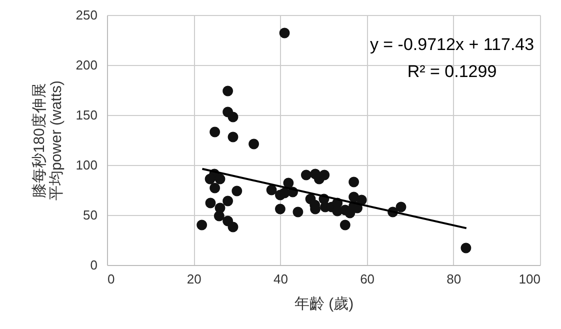 The width and height of the screenshot is (561, 329). I want to click on x-tick-label: 80, so click(454, 279).